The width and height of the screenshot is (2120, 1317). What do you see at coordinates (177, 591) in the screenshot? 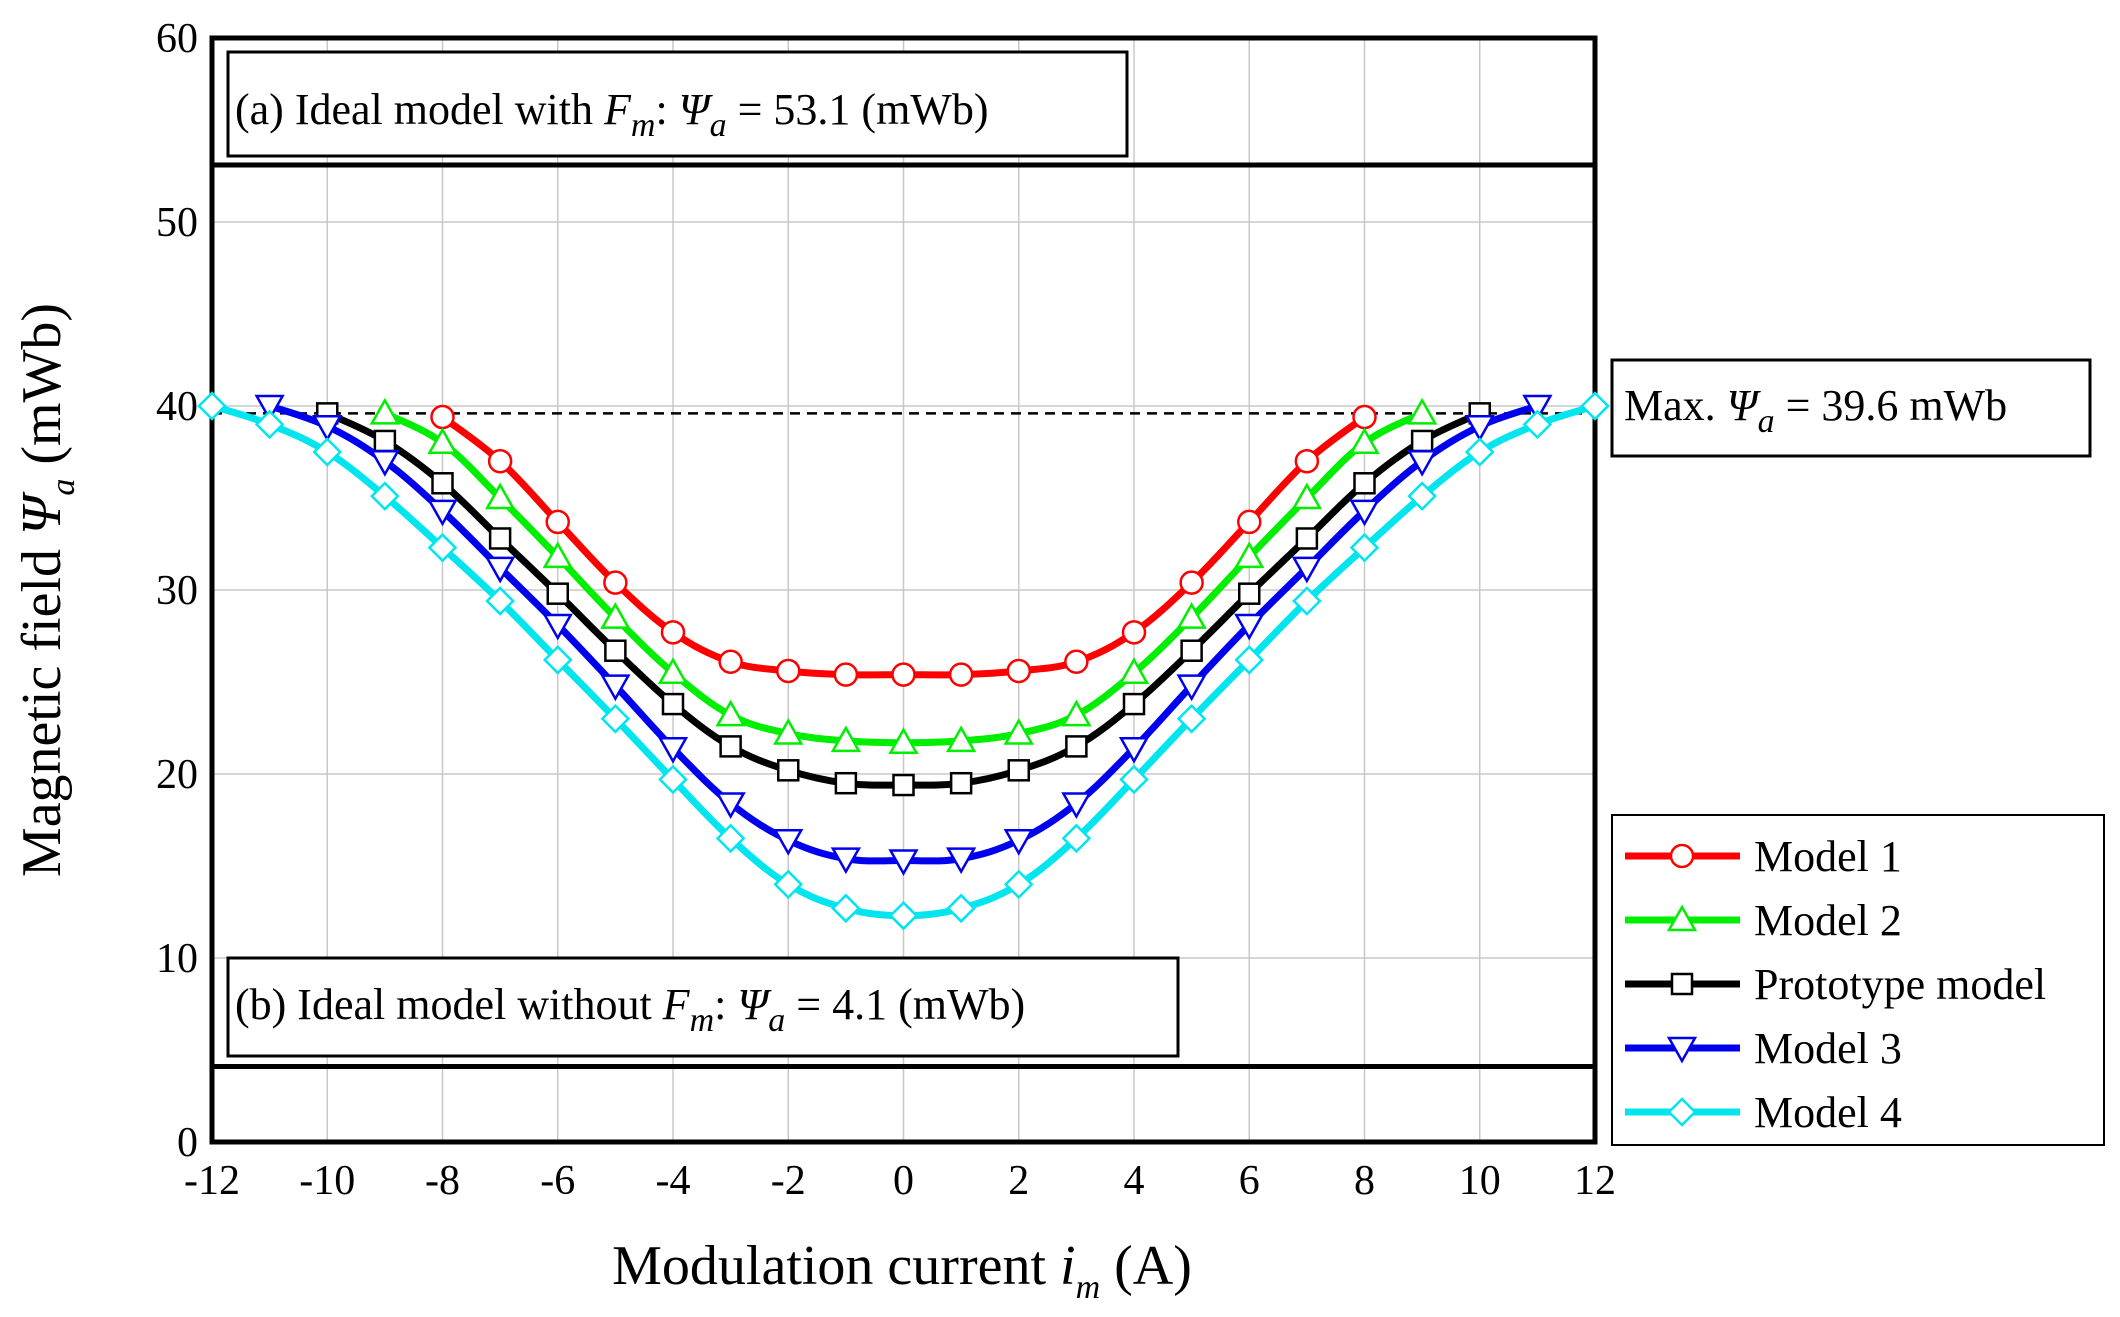
I see `y-tick-labels: 0 10 20 30 40 50 60` at bounding box center [177, 591].